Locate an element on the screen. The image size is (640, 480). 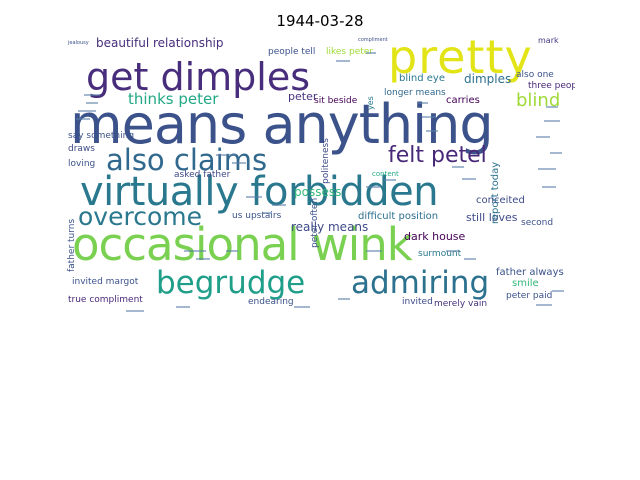
word-possess: possess is located at coordinates (318, 192).